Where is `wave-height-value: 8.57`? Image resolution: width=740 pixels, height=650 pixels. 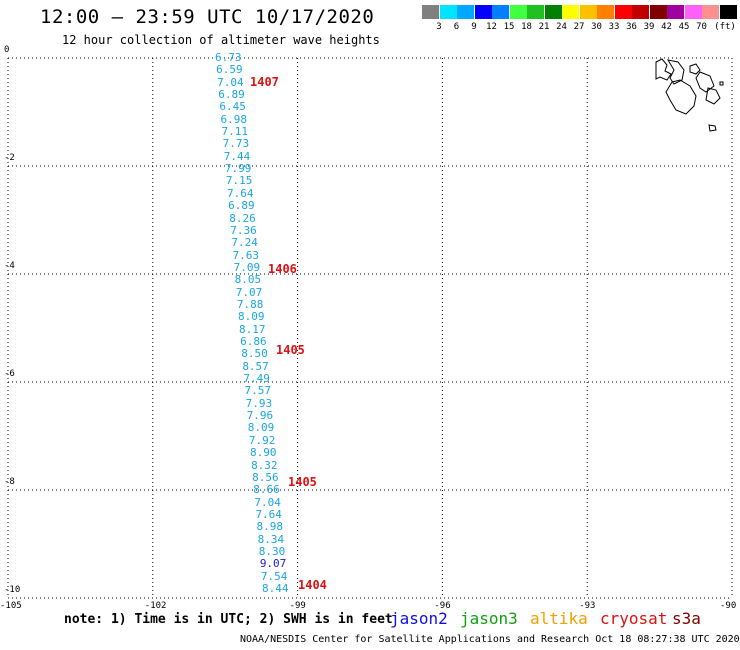 wave-height-value: 8.57 is located at coordinates (255, 366).